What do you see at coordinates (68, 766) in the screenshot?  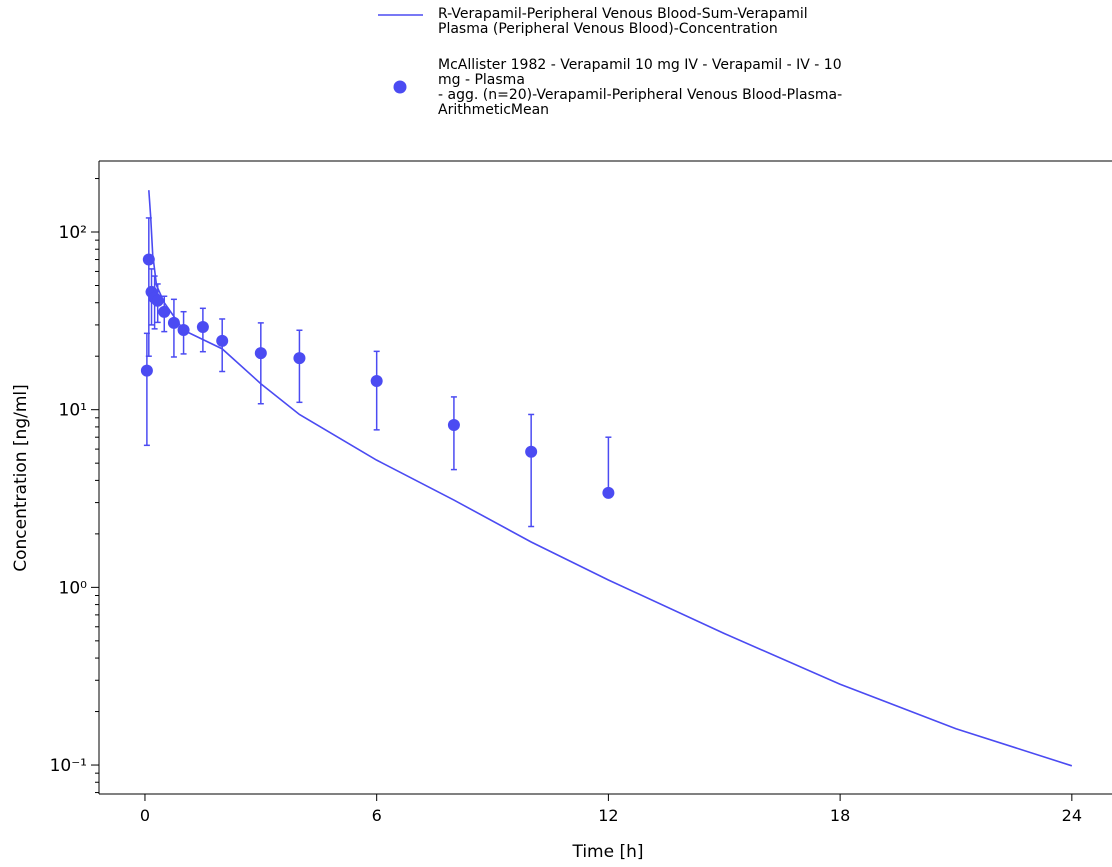 I see `y-tick-label: 10⁻¹` at bounding box center [68, 766].